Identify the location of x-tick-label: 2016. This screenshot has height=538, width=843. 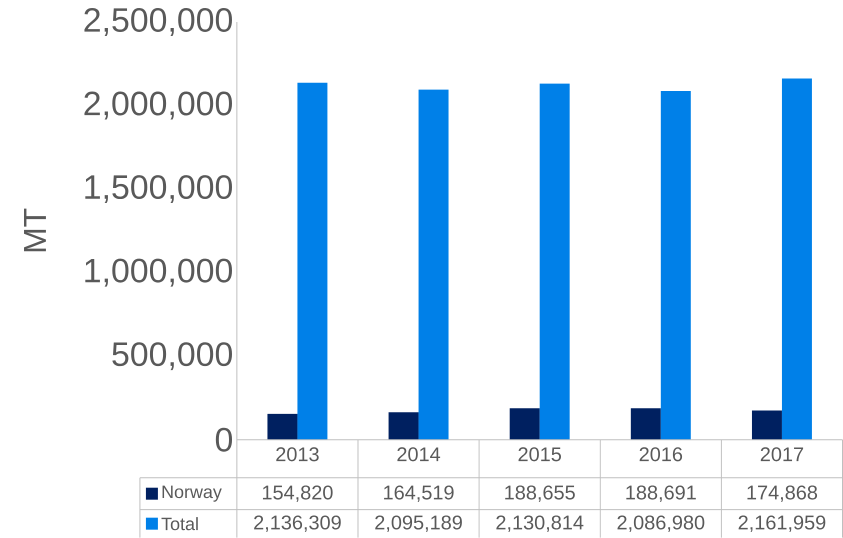
(661, 454).